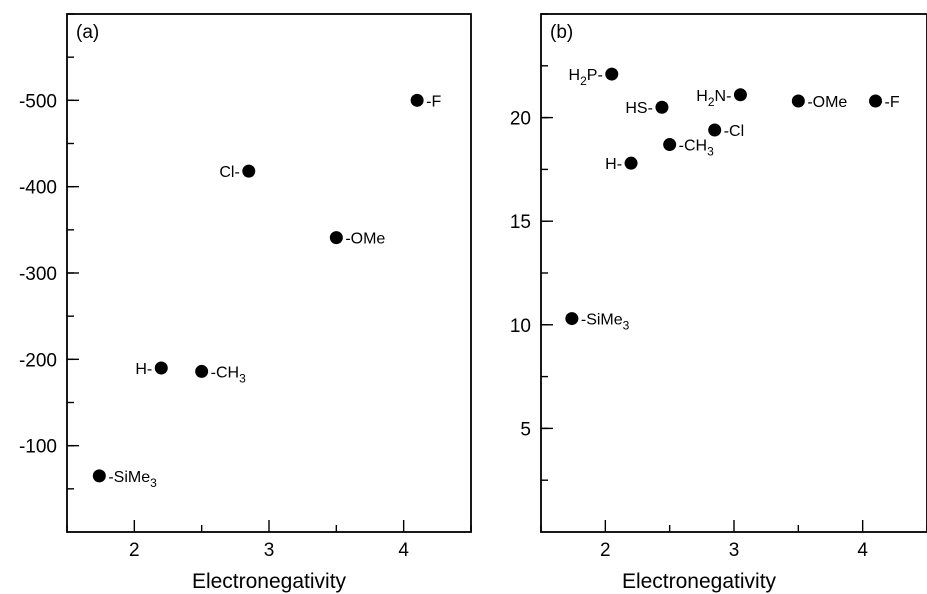  I want to click on point-label: -Cl, so click(734, 131).